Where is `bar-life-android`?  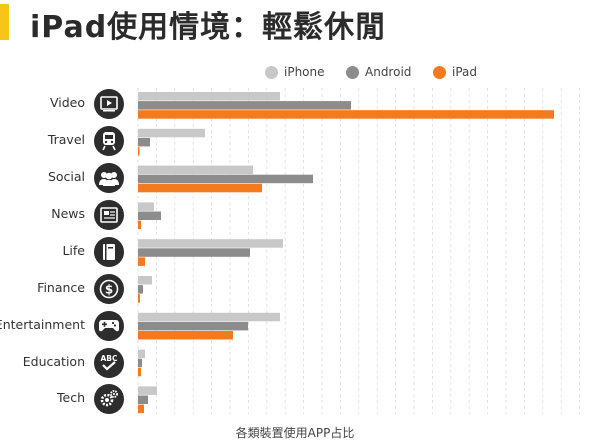 bar-life-android is located at coordinates (194, 252).